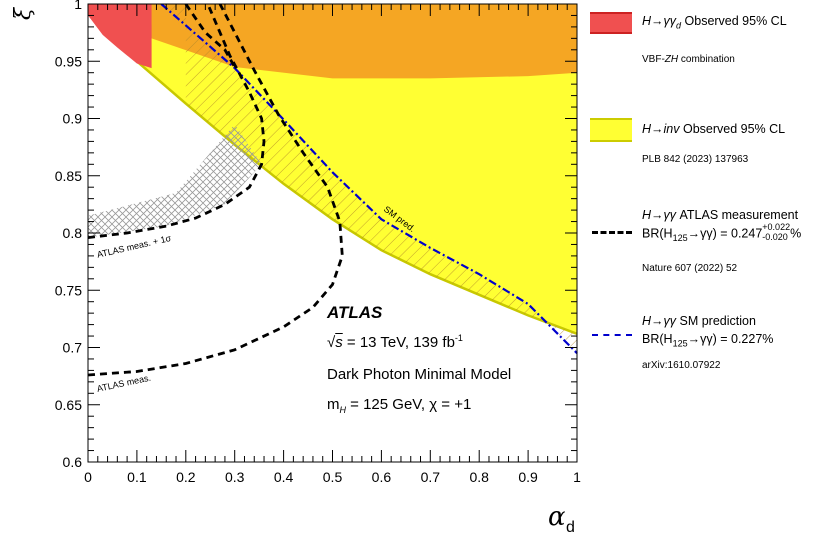 This screenshot has width=829, height=538. Describe the element at coordinates (73, 233) in the screenshot. I see `y-tick-label: 0.8` at that location.